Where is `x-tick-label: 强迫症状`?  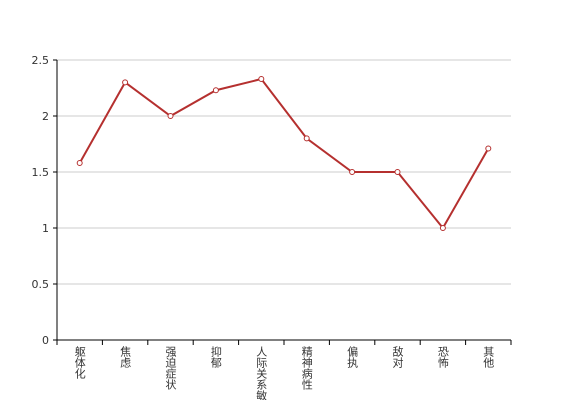 x-tick-label: 强迫症状 is located at coordinates (170, 368).